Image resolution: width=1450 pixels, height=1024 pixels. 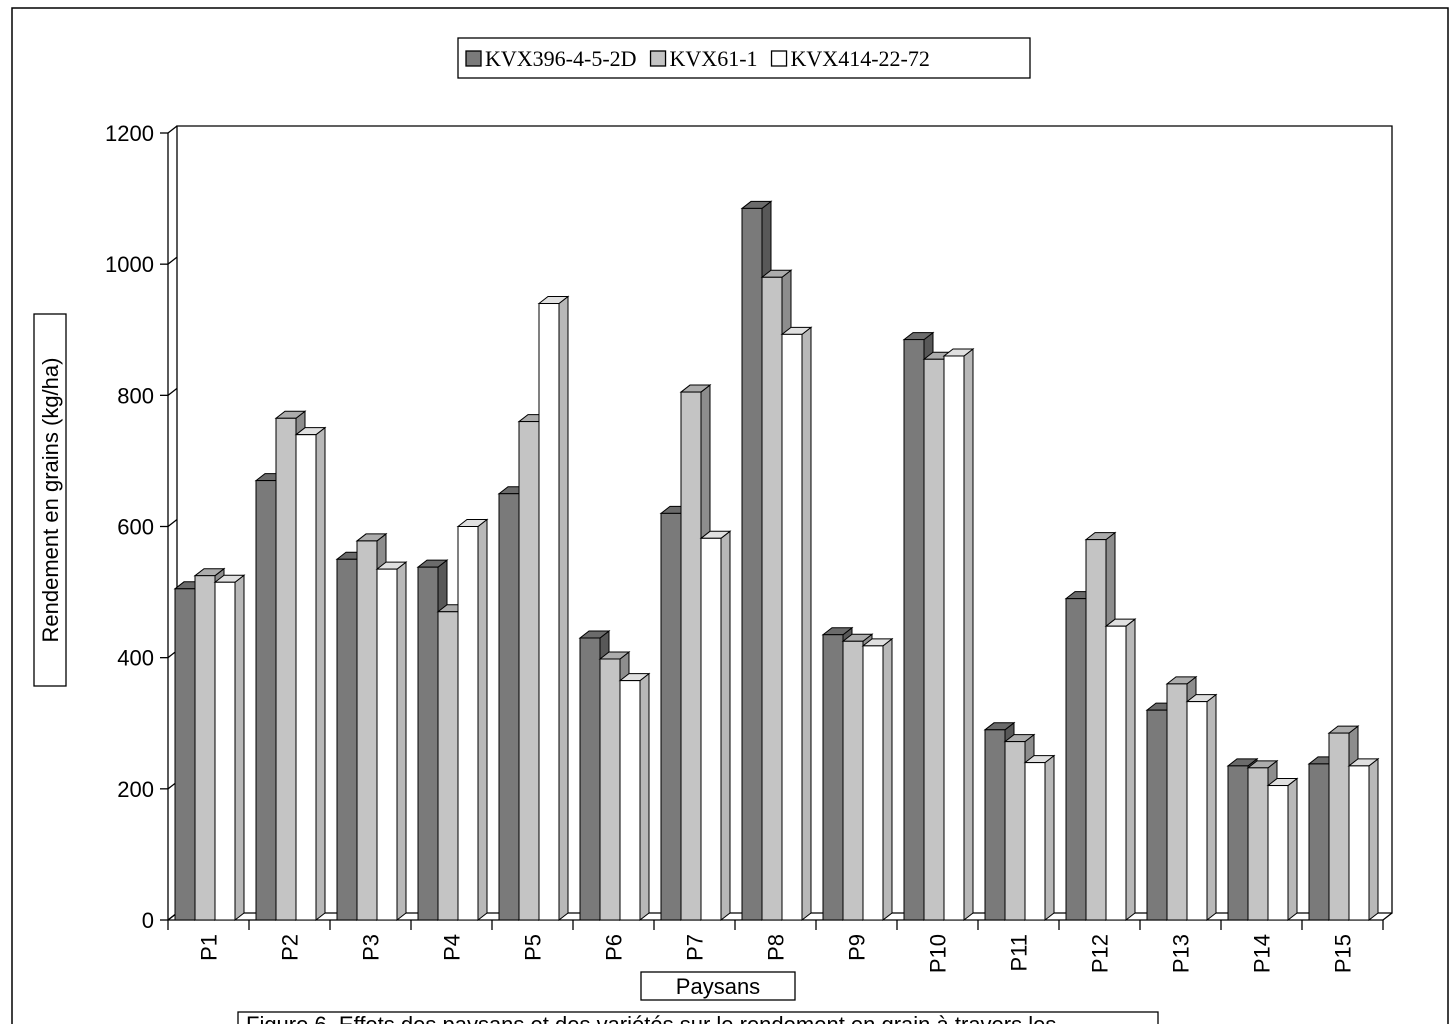 I want to click on y-tick-label: 400, so click(x=135, y=658).